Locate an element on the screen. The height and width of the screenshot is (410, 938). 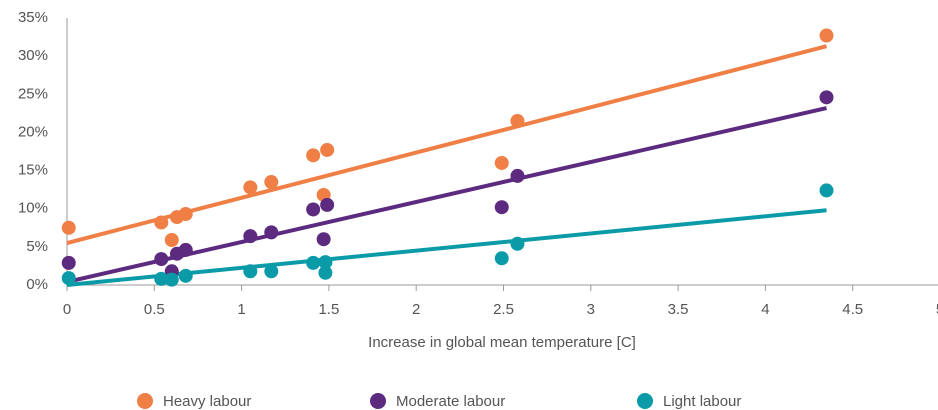
x-tick-label: 5 is located at coordinates (937, 309).